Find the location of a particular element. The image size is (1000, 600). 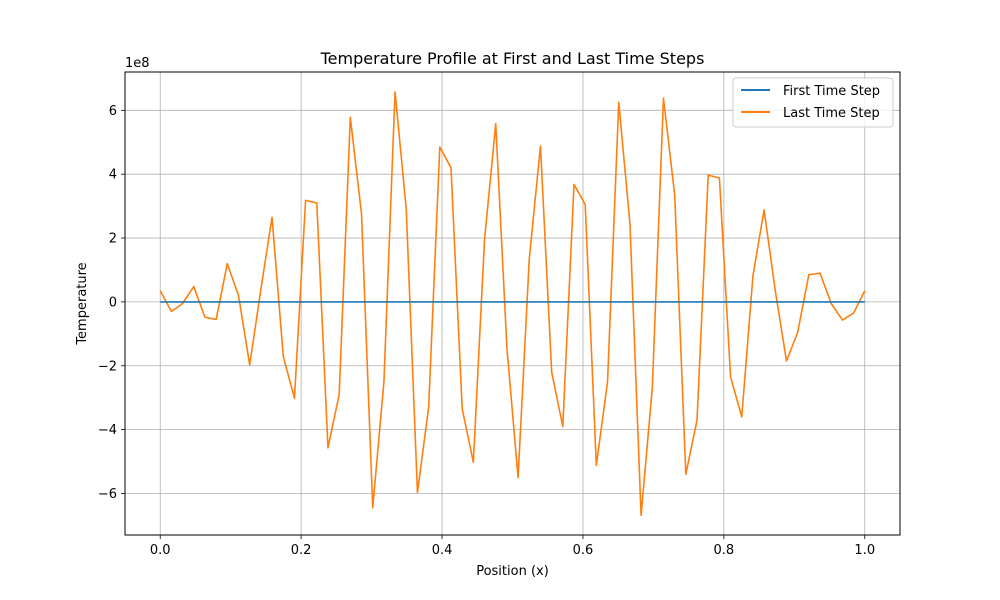

y-tick-label: 0 is located at coordinates (113, 302).